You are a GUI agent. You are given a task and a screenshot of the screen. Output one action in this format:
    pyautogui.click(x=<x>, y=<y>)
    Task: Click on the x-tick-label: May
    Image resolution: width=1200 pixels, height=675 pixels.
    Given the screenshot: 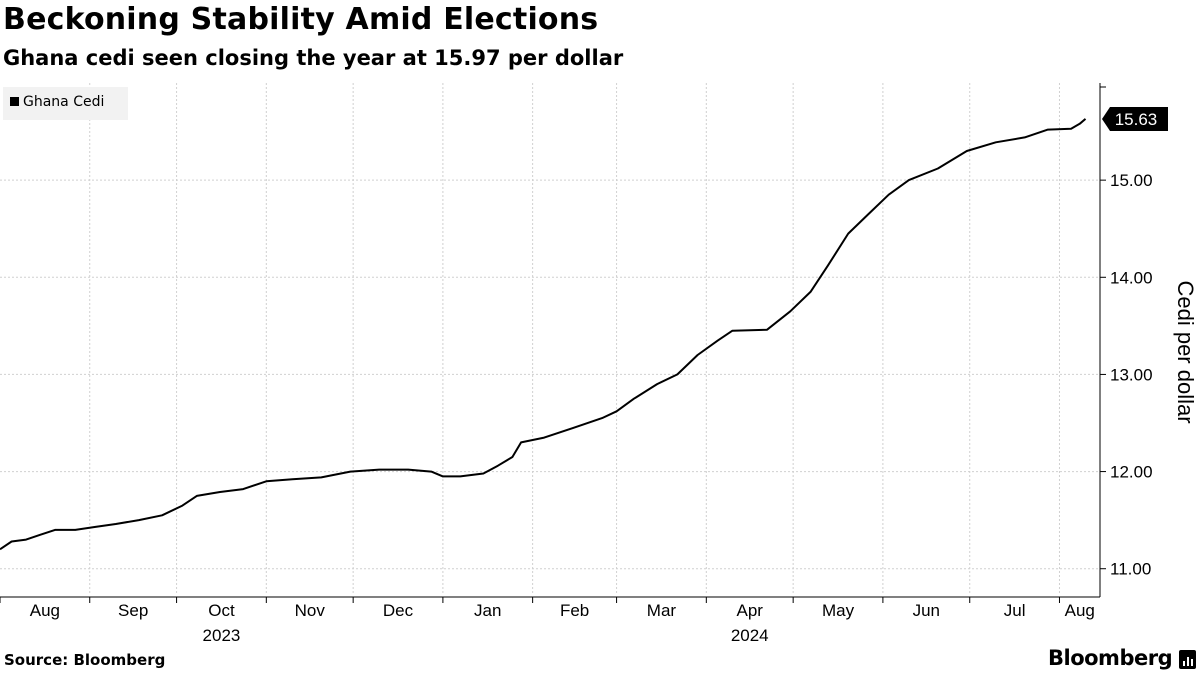 What is the action you would take?
    pyautogui.click(x=838, y=610)
    